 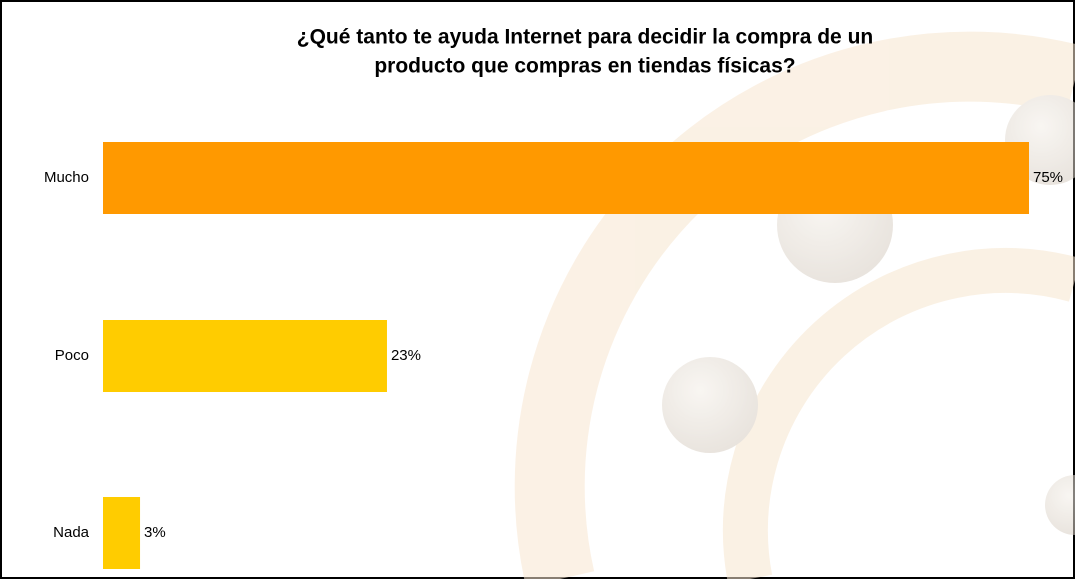 What do you see at coordinates (584, 66) in the screenshot?
I see `chart-title: producto que compras en tiendas físicas?` at bounding box center [584, 66].